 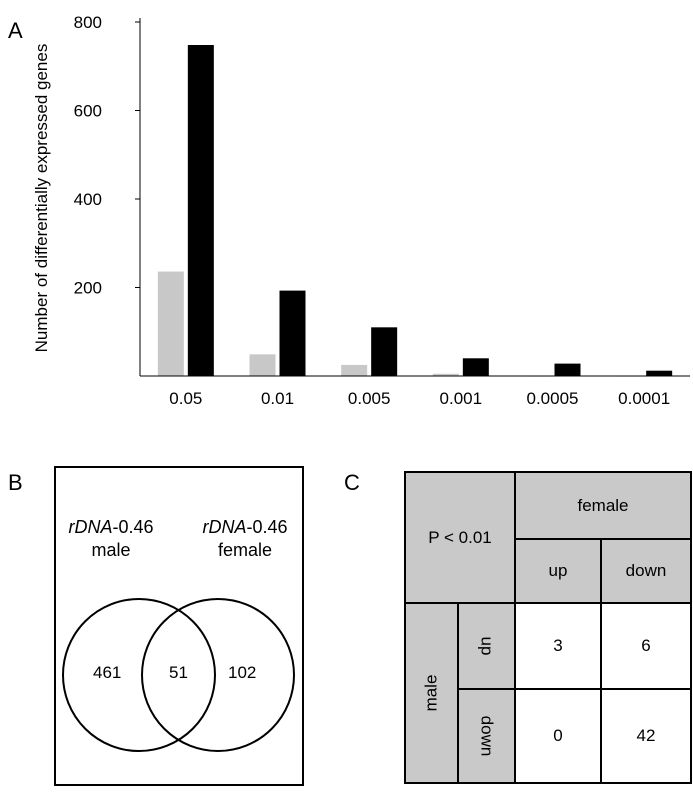 What do you see at coordinates (88, 22) in the screenshot?
I see `y-tick-label: 800` at bounding box center [88, 22].